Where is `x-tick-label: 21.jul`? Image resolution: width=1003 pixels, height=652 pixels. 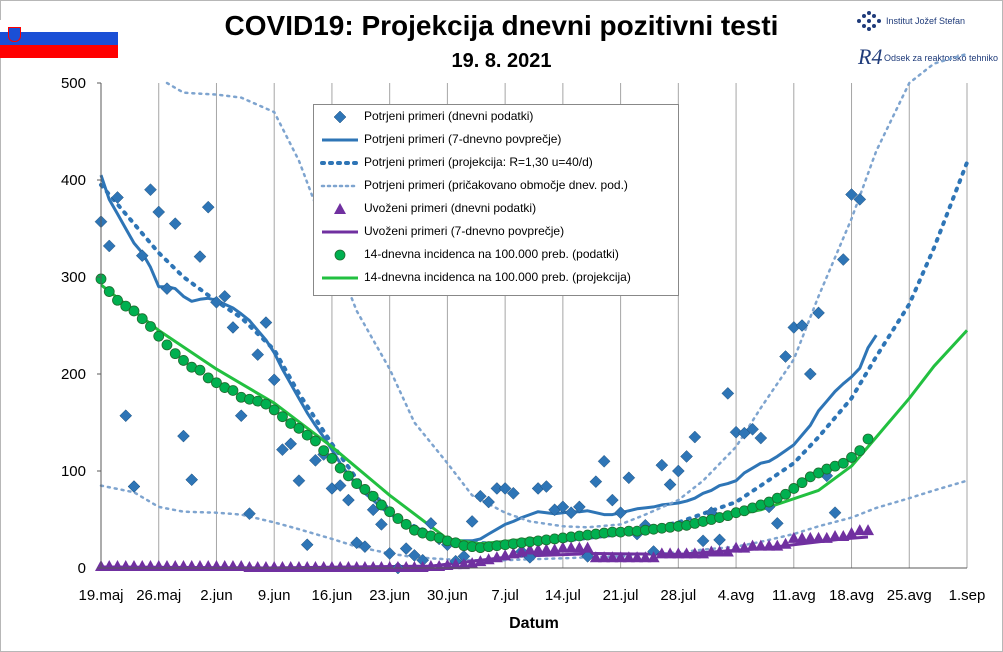
x-tick-label: 21.jul is located at coordinates (621, 595).